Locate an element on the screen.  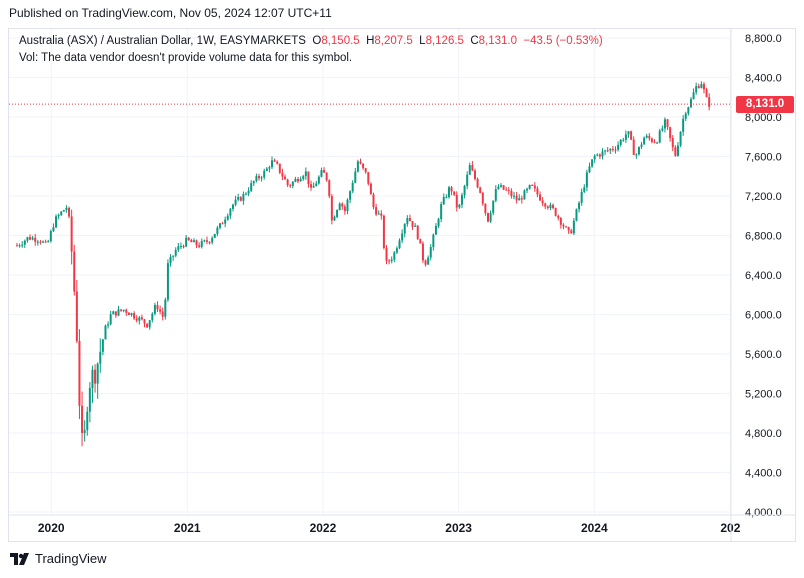
tradingview-logo-icon is located at coordinates (19, 558).